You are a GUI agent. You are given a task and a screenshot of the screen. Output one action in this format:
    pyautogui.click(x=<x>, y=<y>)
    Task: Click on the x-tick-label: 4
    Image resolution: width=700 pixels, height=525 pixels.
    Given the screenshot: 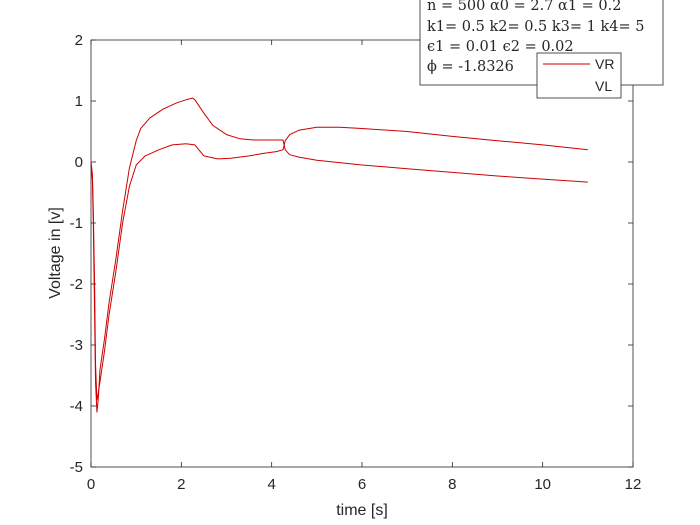 What is the action you would take?
    pyautogui.click(x=271, y=484)
    